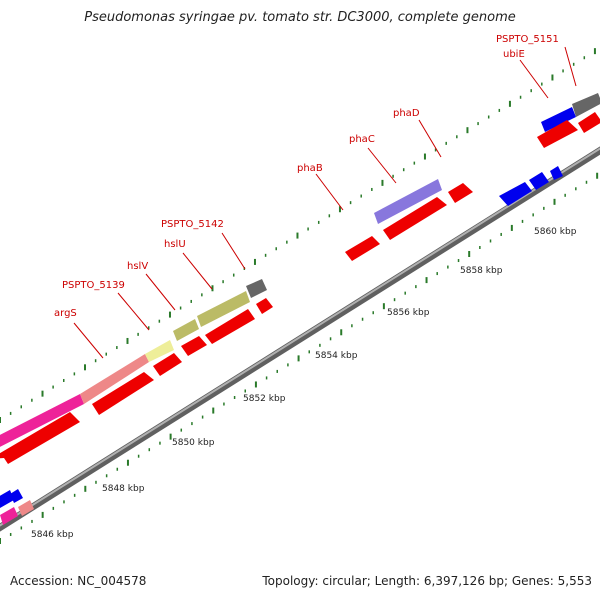 The width and height of the screenshot is (600, 600). What do you see at coordinates (264, 399) in the screenshot?
I see `kbp-label: 5852 kbp` at bounding box center [264, 399].